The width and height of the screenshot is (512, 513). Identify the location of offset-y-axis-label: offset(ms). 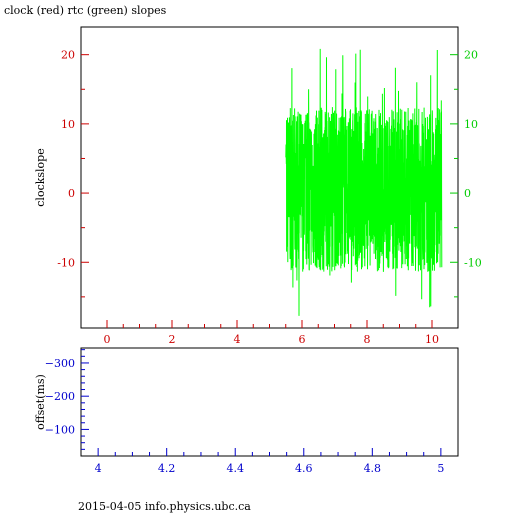
(40, 402).